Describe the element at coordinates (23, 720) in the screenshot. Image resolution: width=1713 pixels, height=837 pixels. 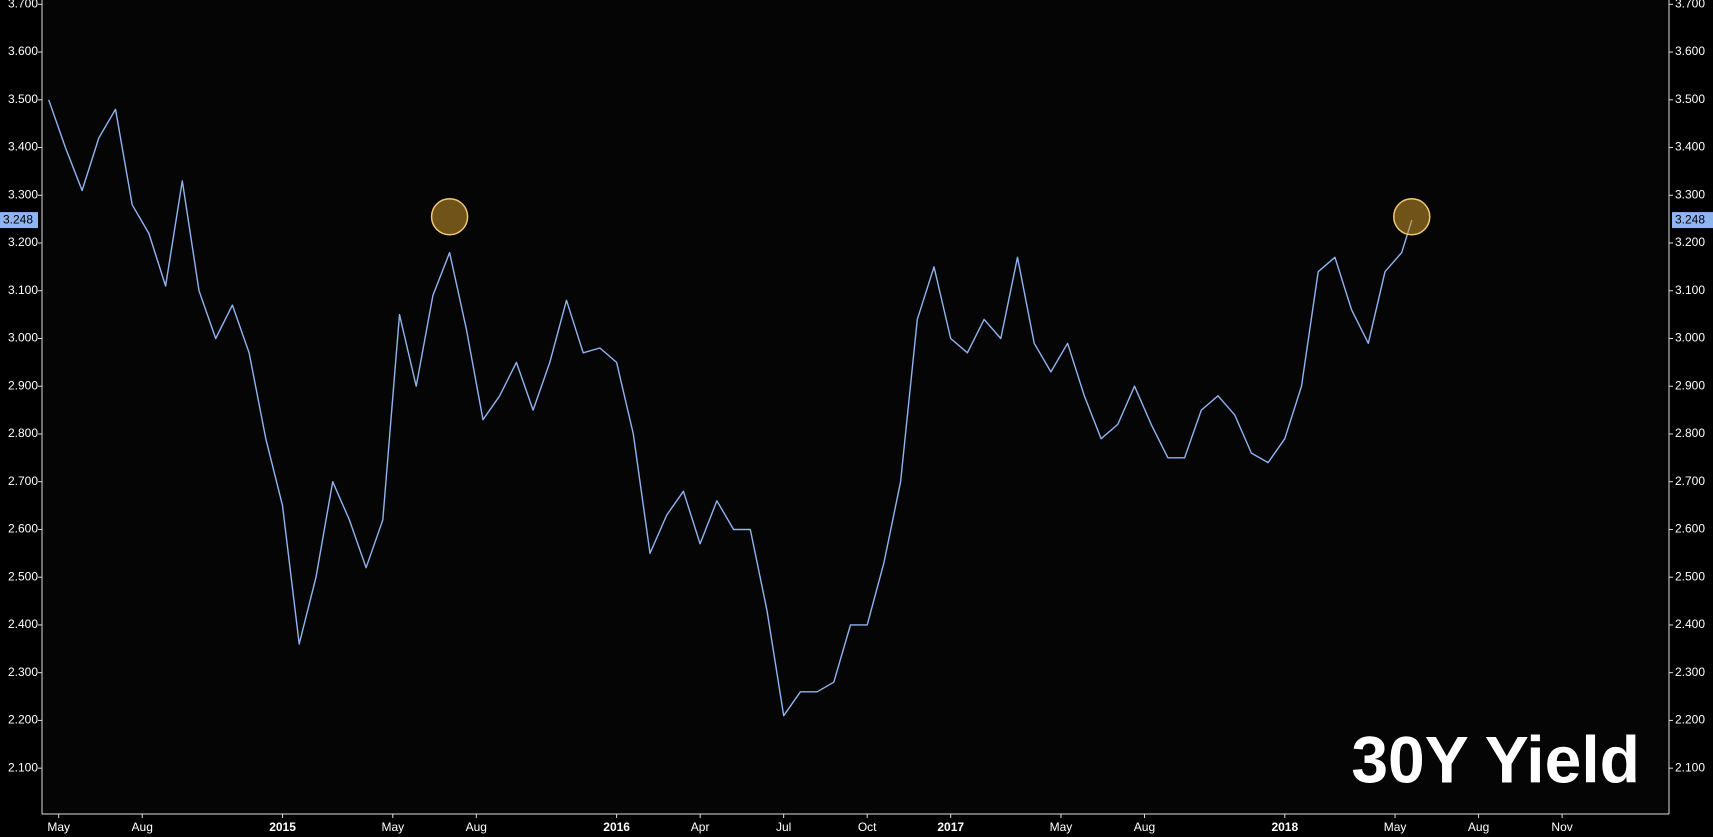
I see `y-tick-label: 2.200` at that location.